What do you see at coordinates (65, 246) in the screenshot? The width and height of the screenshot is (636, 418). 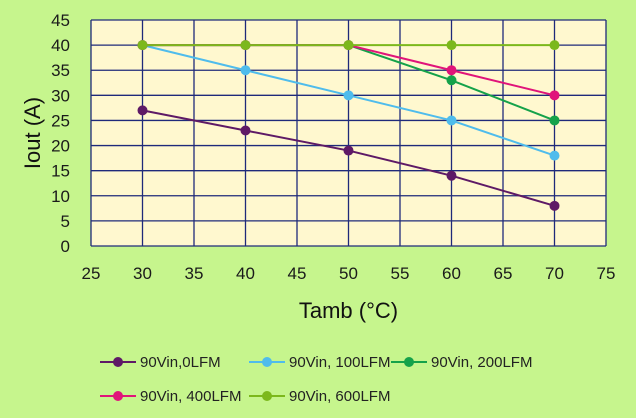 I see `y-tick-label: 0` at bounding box center [65, 246].